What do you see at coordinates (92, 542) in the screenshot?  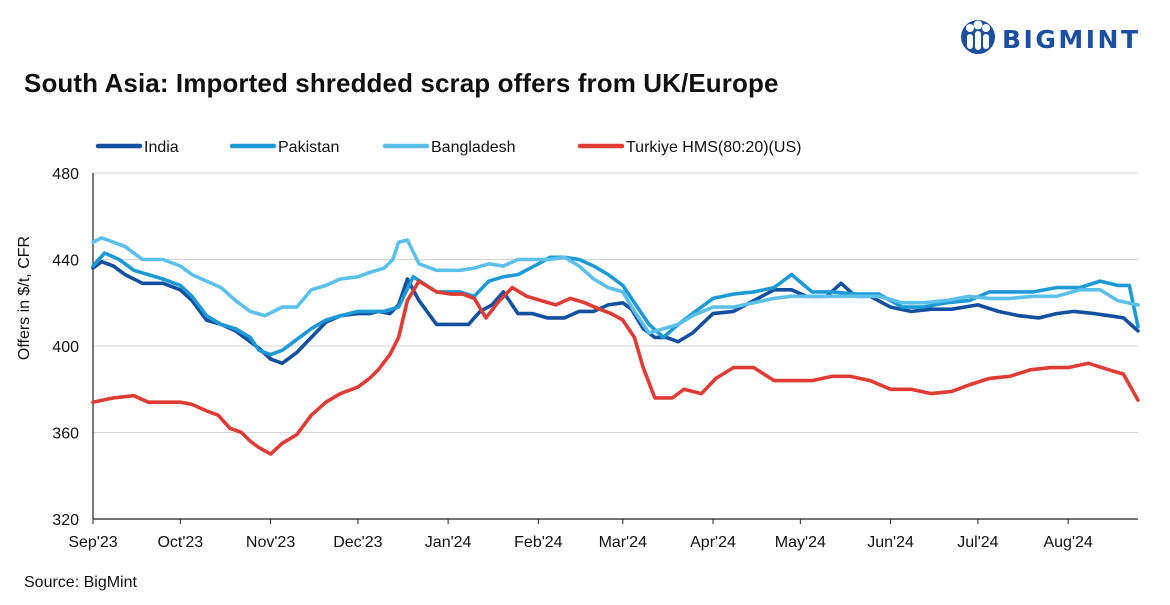 I see `x-tick-label: Sep'23` at bounding box center [92, 542].